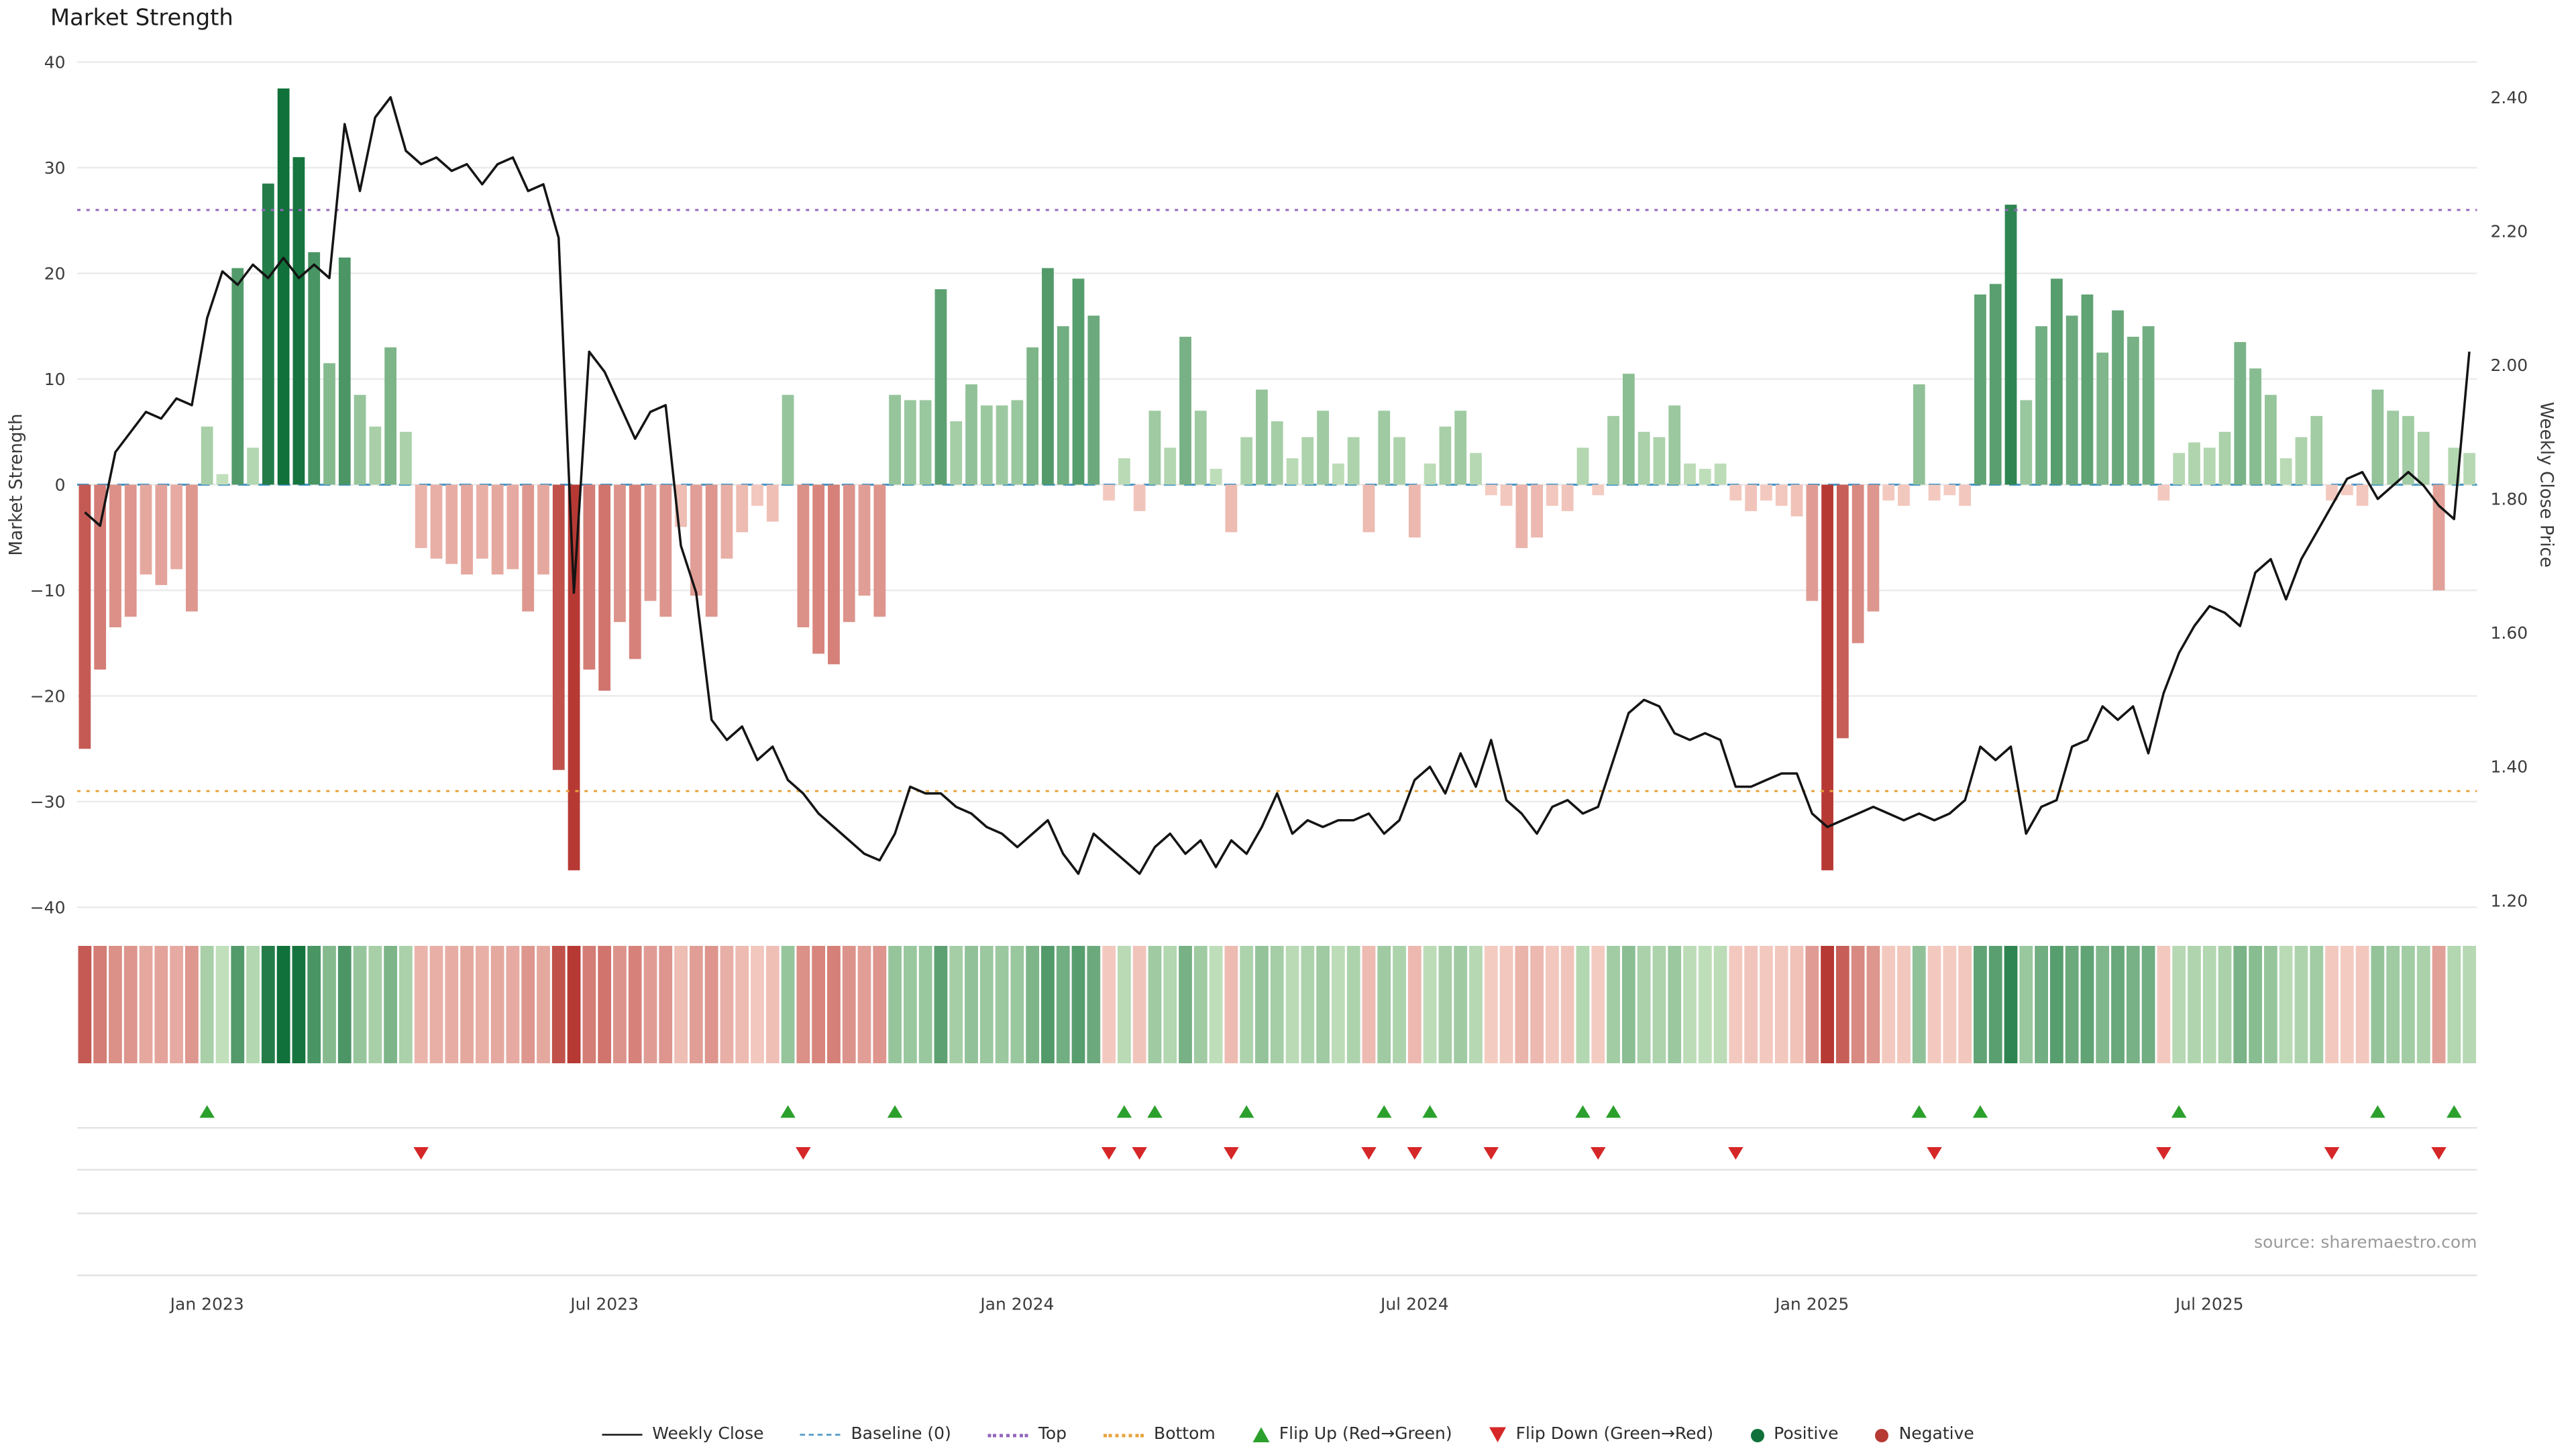  I want to click on line-glyph-icon, so click(622, 1435).